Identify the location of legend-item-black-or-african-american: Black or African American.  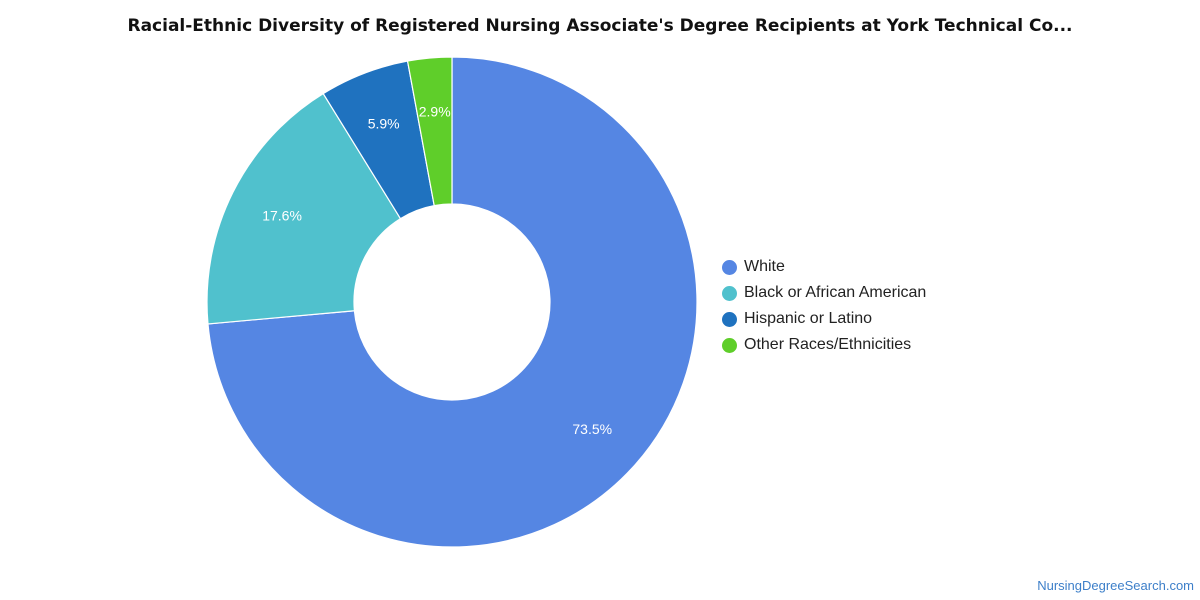
(824, 293).